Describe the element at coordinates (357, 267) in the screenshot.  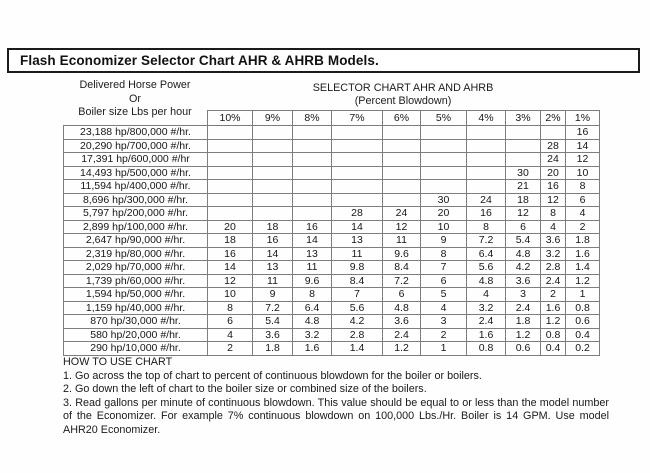
I see `gpm-value-cell: 9.8` at that location.